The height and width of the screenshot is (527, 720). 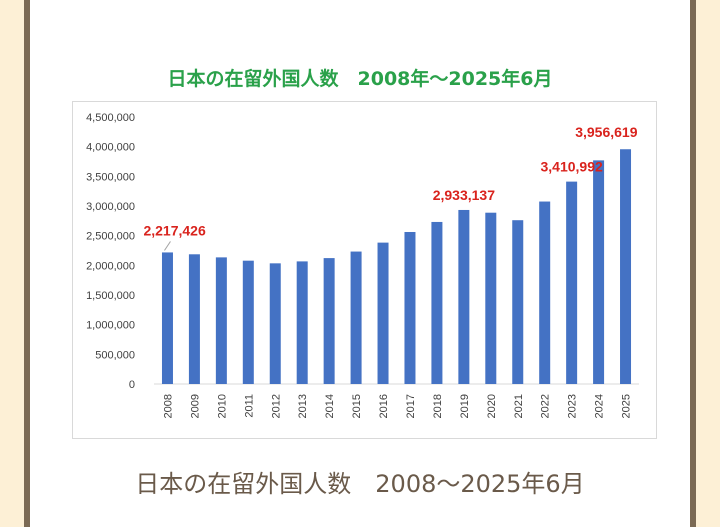 I want to click on x-tick-label-2024: 2024, so click(x=600, y=406).